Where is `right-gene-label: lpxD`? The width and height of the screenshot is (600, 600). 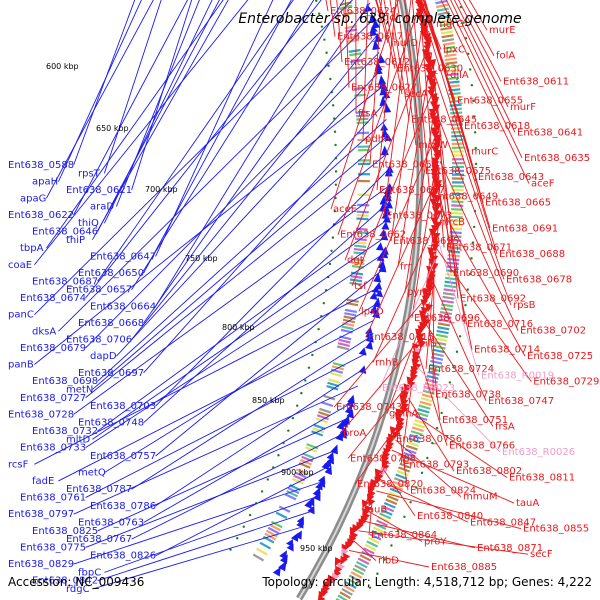 right-gene-label: lpxD is located at coordinates (372, 311).